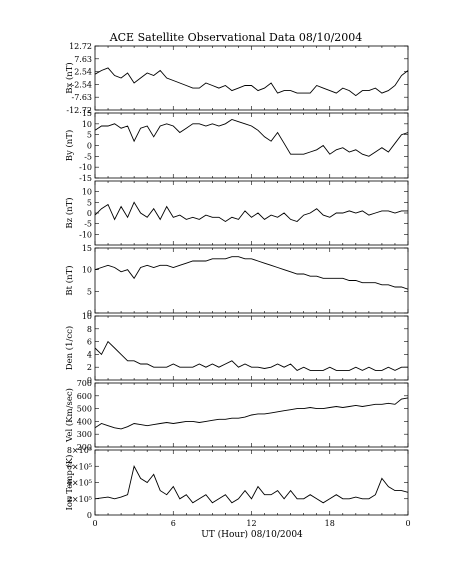 The height and width of the screenshot is (566, 453). Describe the element at coordinates (84, 447) in the screenshot. I see `y-tick-label: 200` at that location.